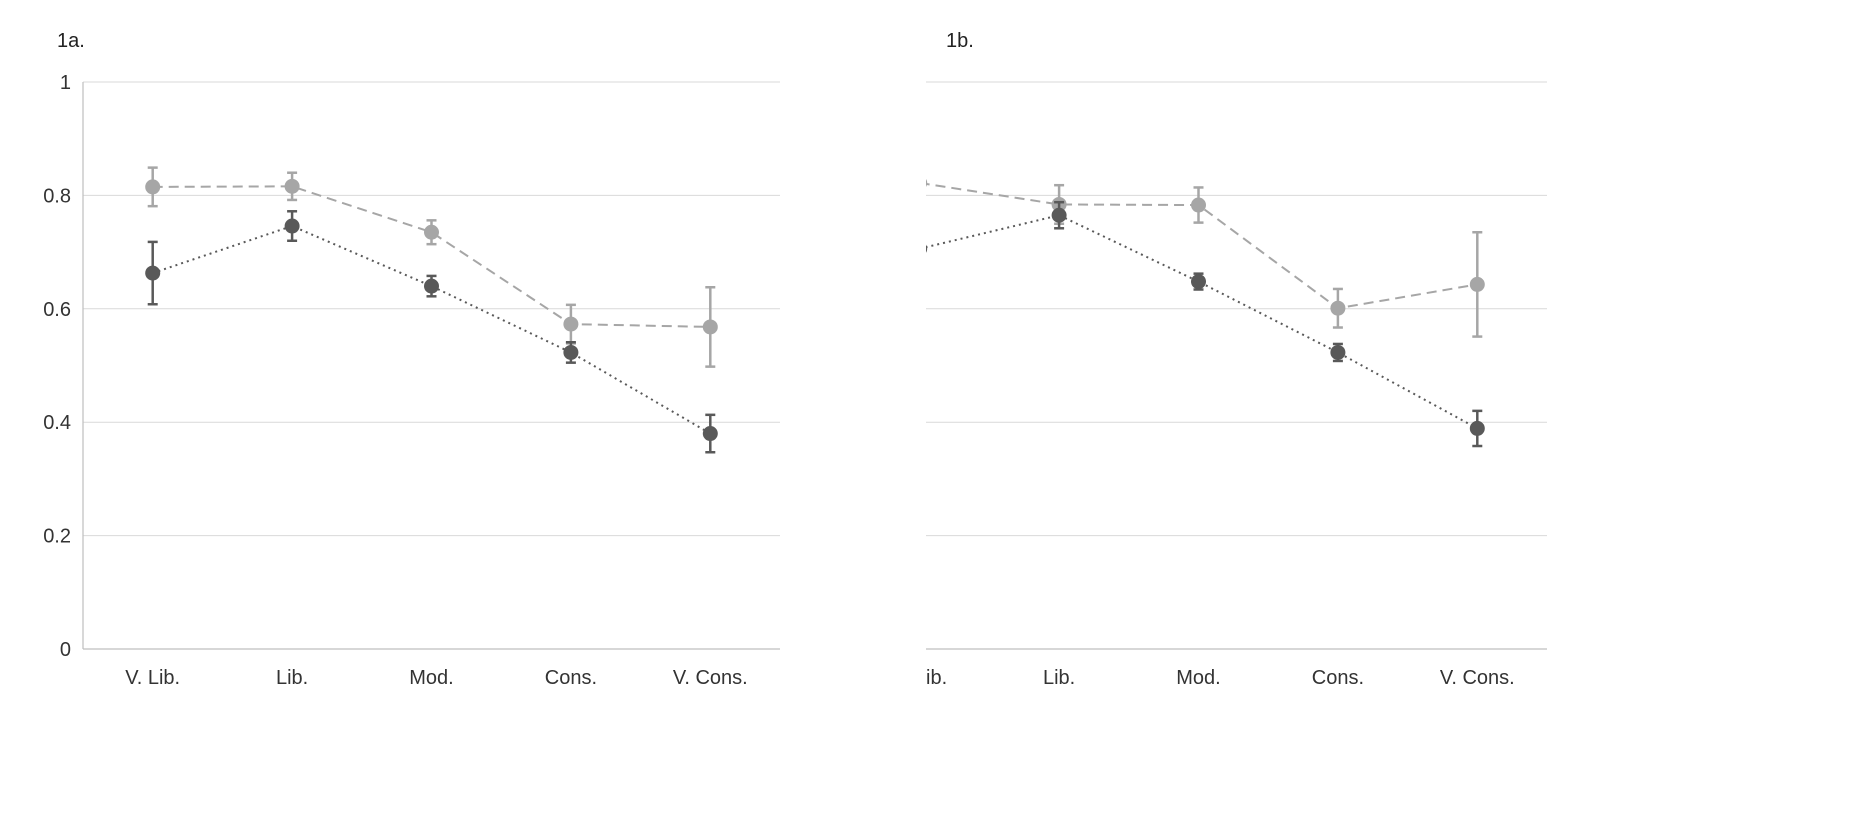 The image size is (1852, 832). What do you see at coordinates (960, 41) in the screenshot?
I see `panel-label: 1b.` at bounding box center [960, 41].